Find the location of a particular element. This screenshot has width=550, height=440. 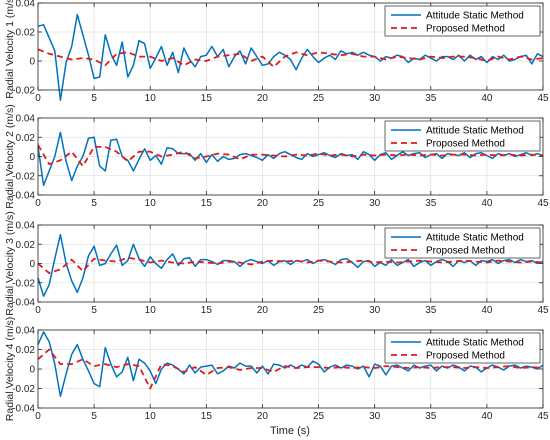

panel-1-legend-box is located at coordinates (462, 21).